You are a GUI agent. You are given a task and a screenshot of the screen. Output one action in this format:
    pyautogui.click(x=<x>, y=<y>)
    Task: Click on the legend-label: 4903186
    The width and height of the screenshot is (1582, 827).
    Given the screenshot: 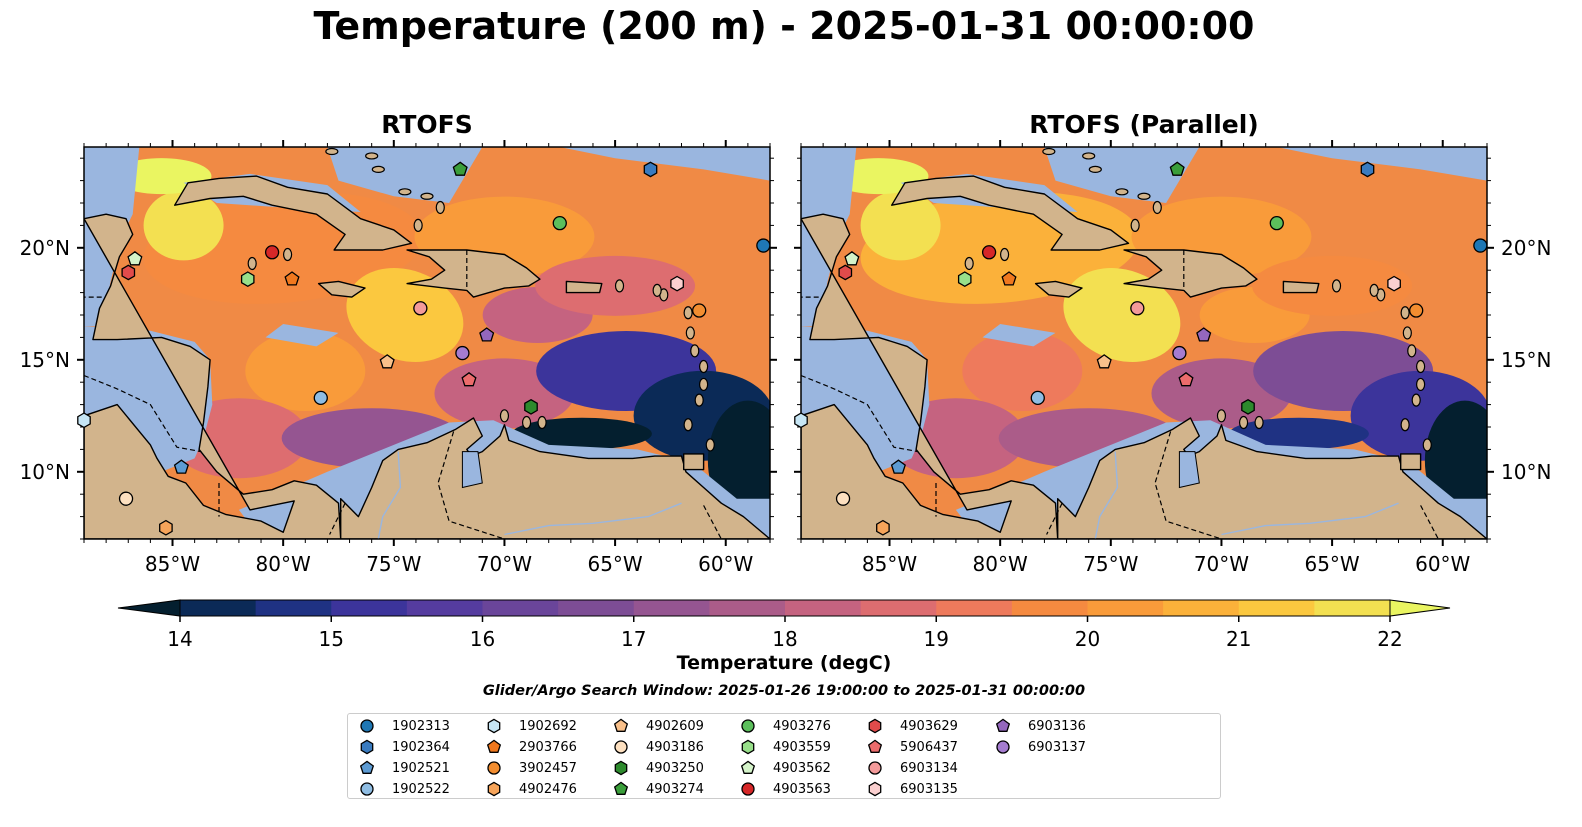 What is the action you would take?
    pyautogui.click(x=675, y=747)
    